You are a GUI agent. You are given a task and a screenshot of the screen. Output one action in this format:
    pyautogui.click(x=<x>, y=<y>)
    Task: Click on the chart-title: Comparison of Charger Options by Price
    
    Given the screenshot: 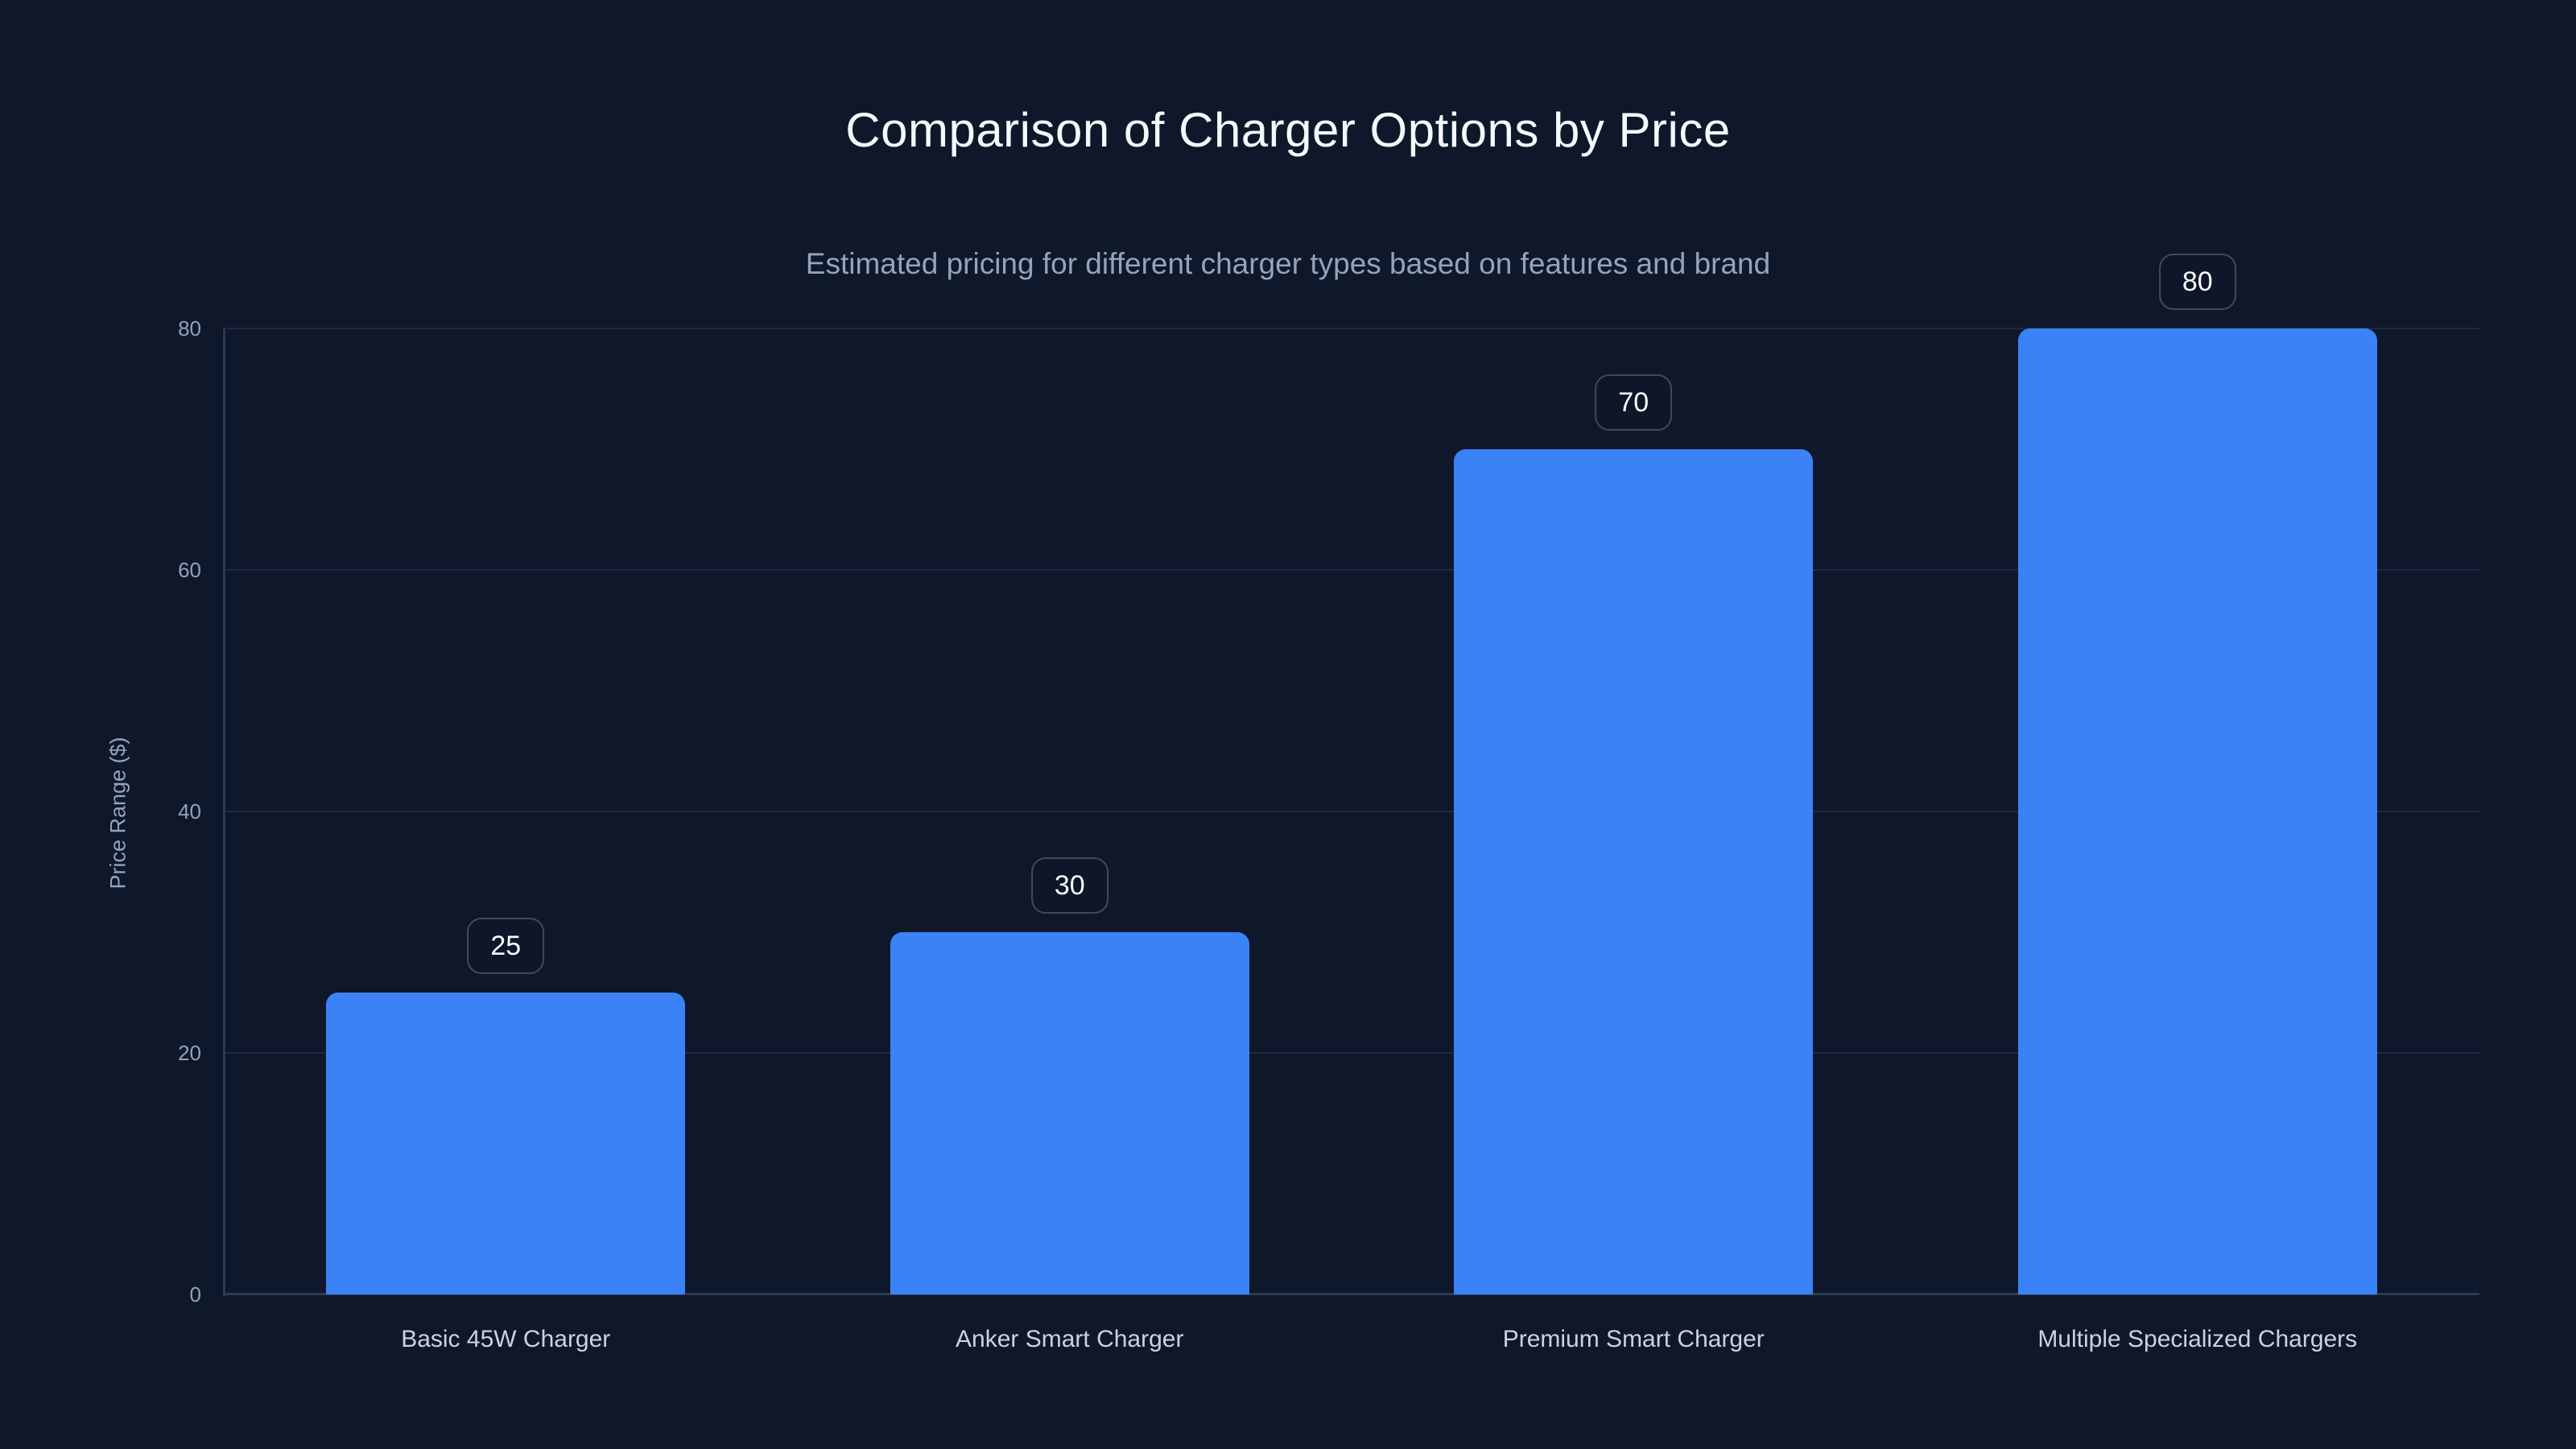 What is the action you would take?
    pyautogui.click(x=1288, y=130)
    